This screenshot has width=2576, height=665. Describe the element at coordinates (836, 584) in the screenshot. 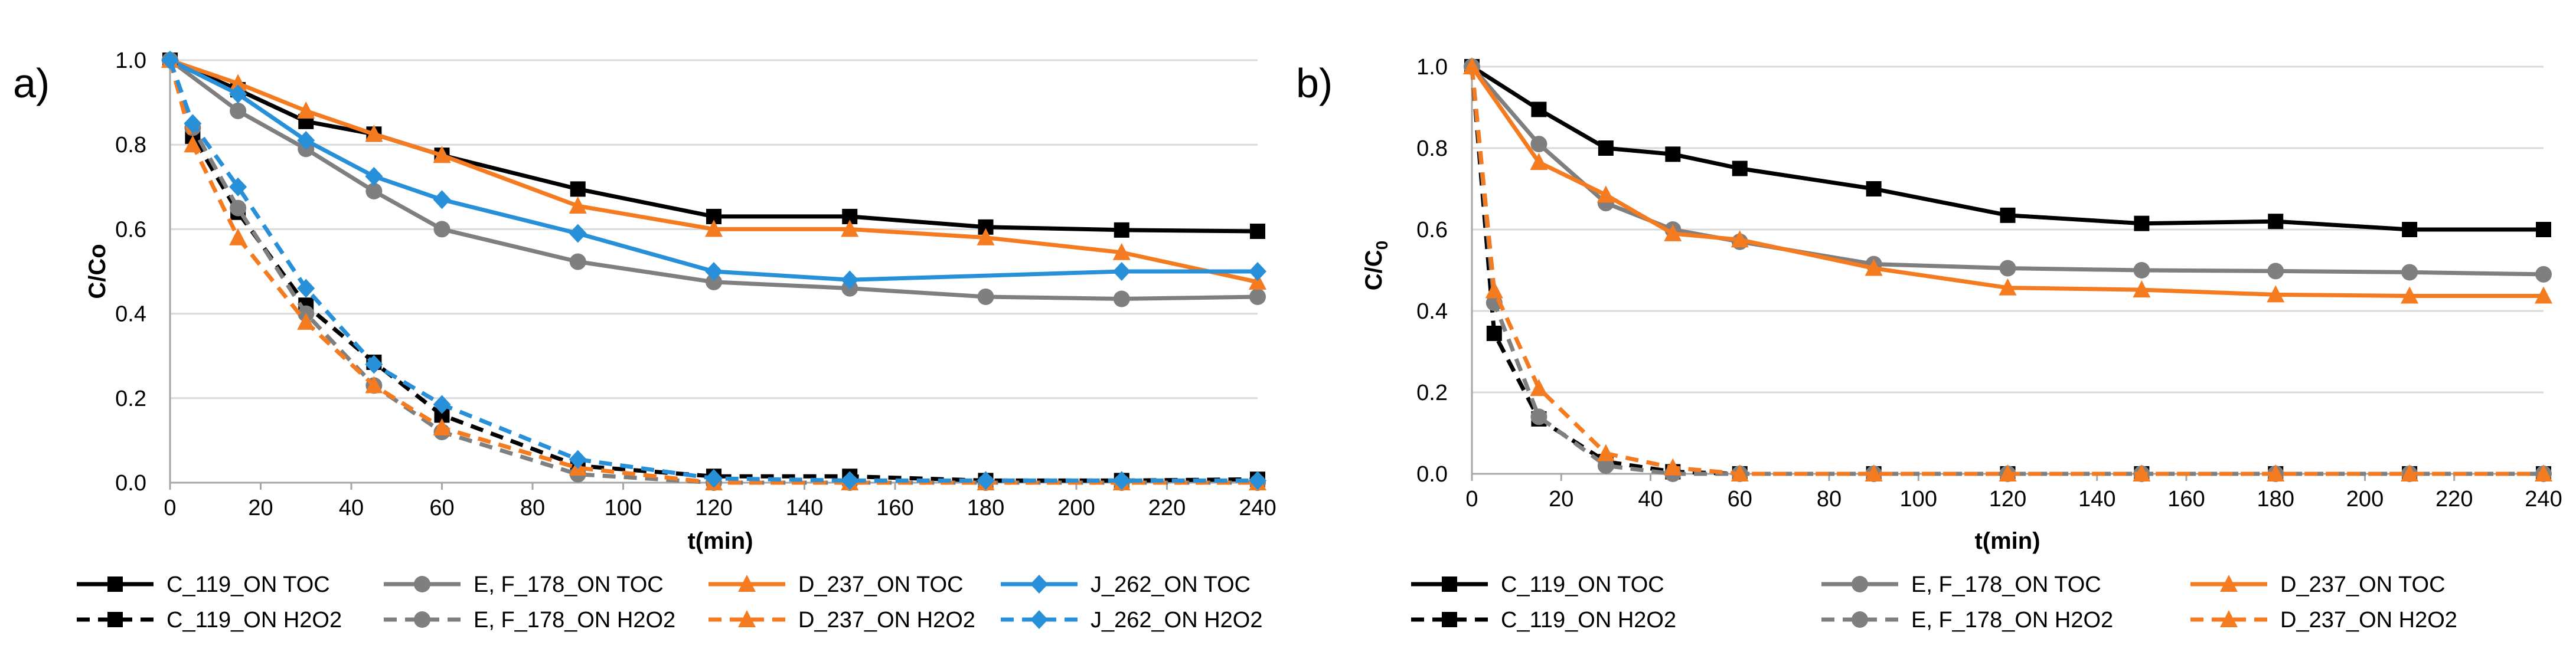

I see `panel-a-legend-item: D_237_ON TOC` at that location.